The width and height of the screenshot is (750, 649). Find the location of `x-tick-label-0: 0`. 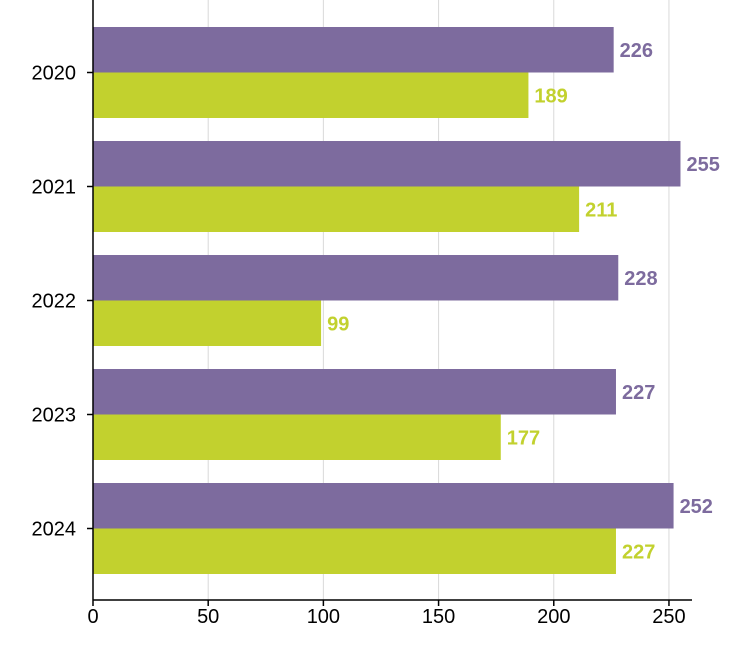

x-tick-label-0: 0 is located at coordinates (92, 617).